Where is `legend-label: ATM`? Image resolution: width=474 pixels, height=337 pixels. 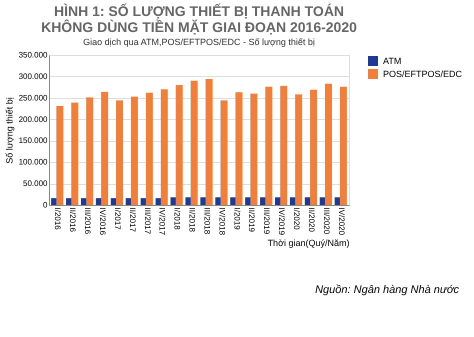 legend-label: ATM is located at coordinates (392, 61).